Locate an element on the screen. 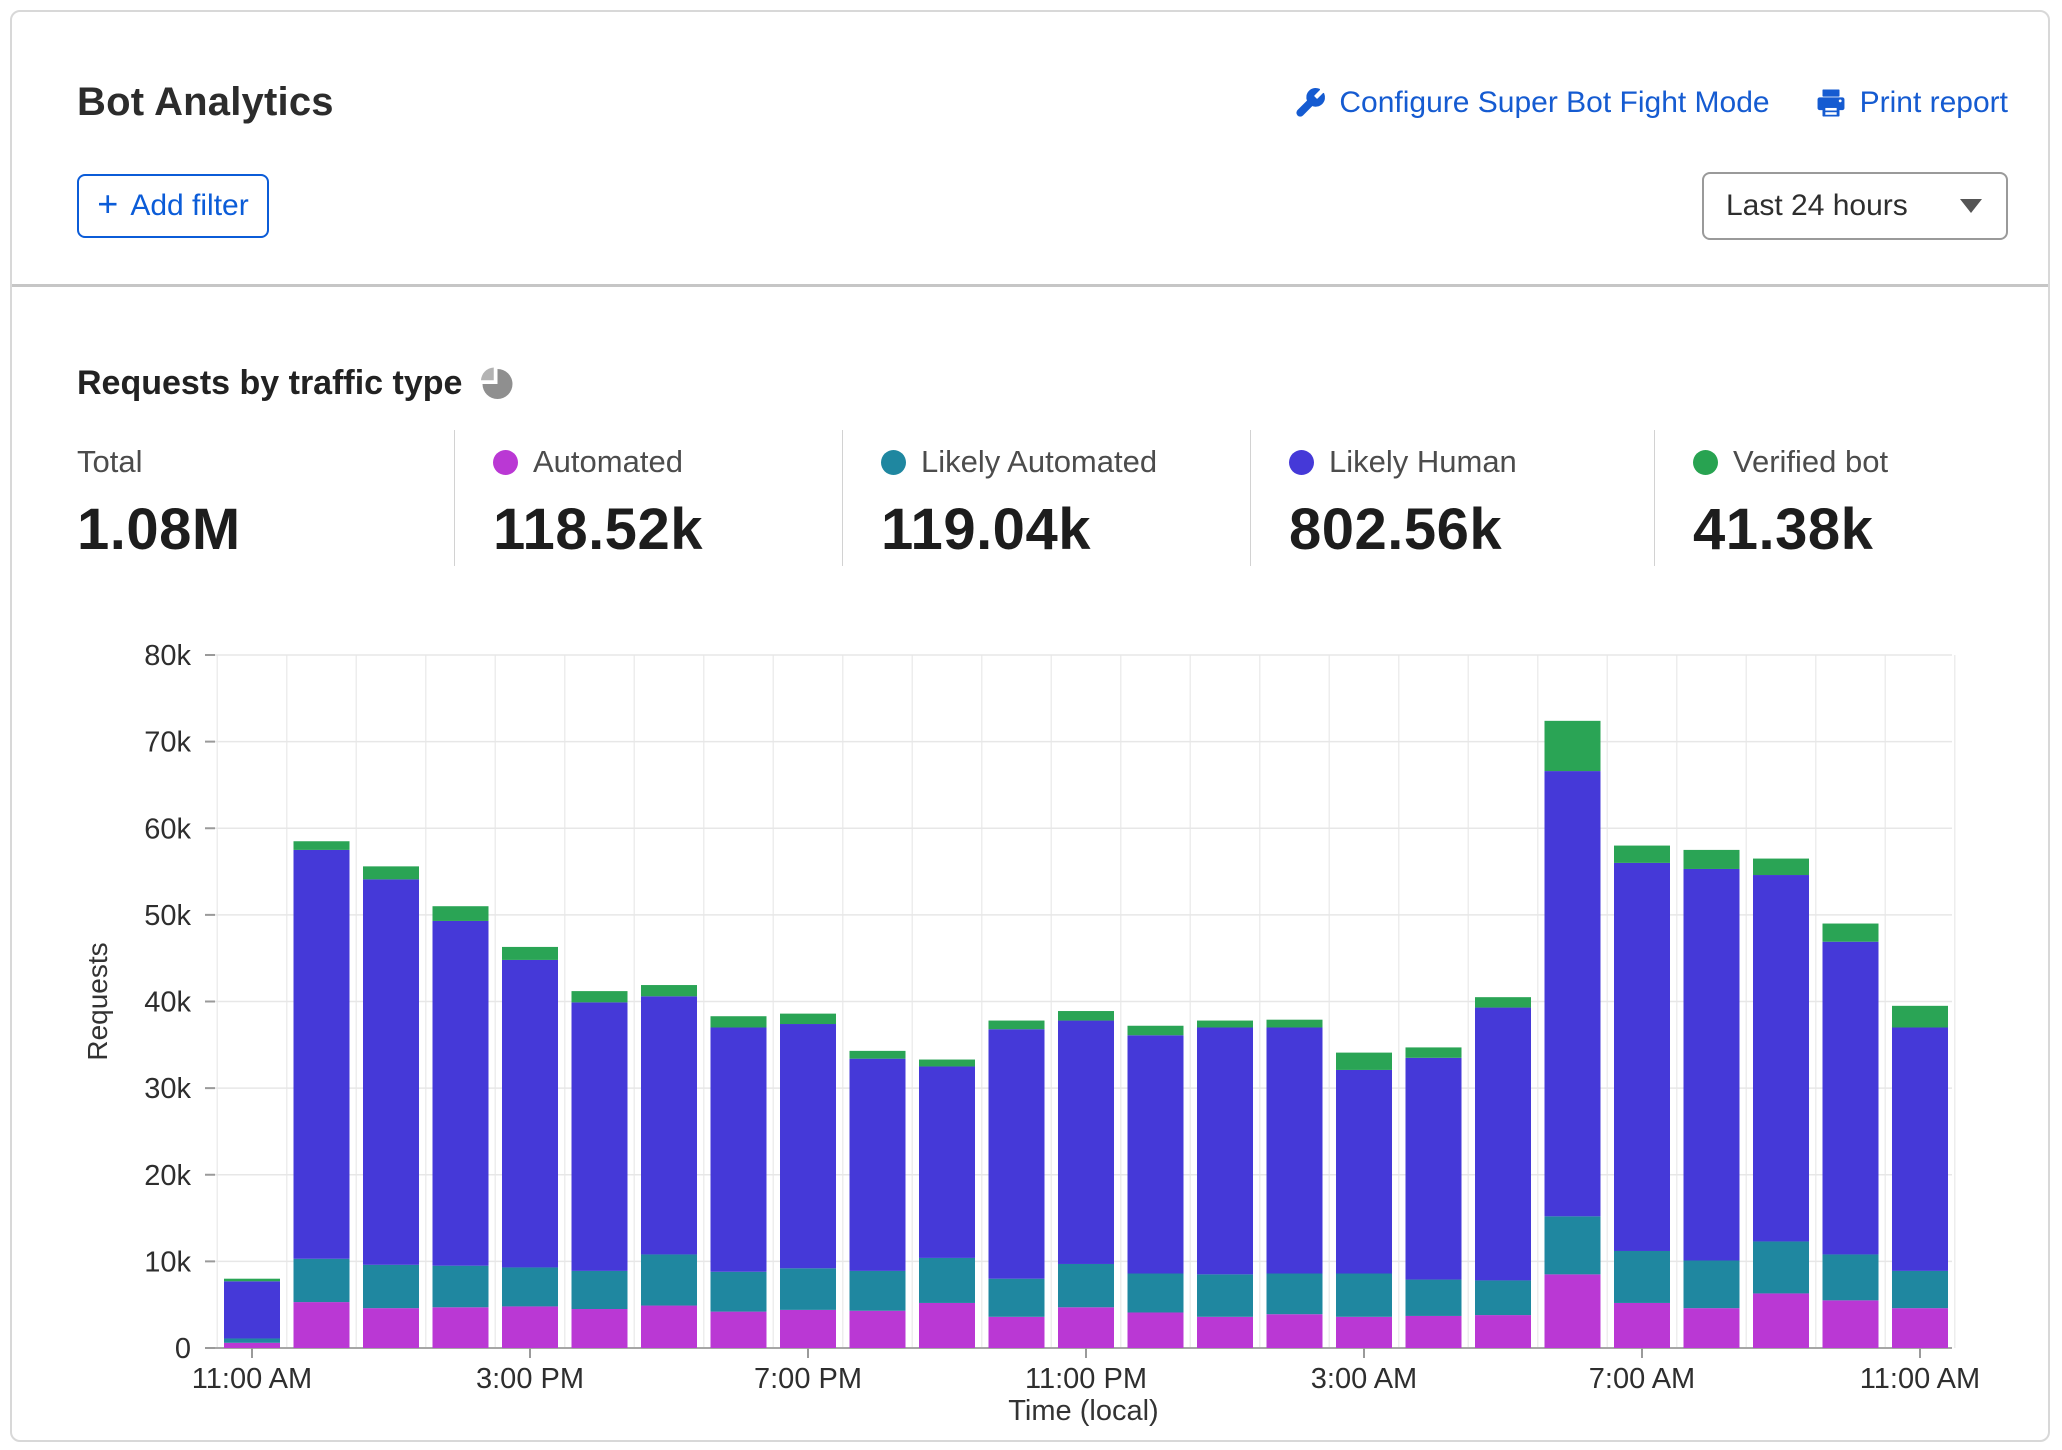 This screenshot has width=2062, height=1450. add-filter-button: + Add filter is located at coordinates (173, 206).